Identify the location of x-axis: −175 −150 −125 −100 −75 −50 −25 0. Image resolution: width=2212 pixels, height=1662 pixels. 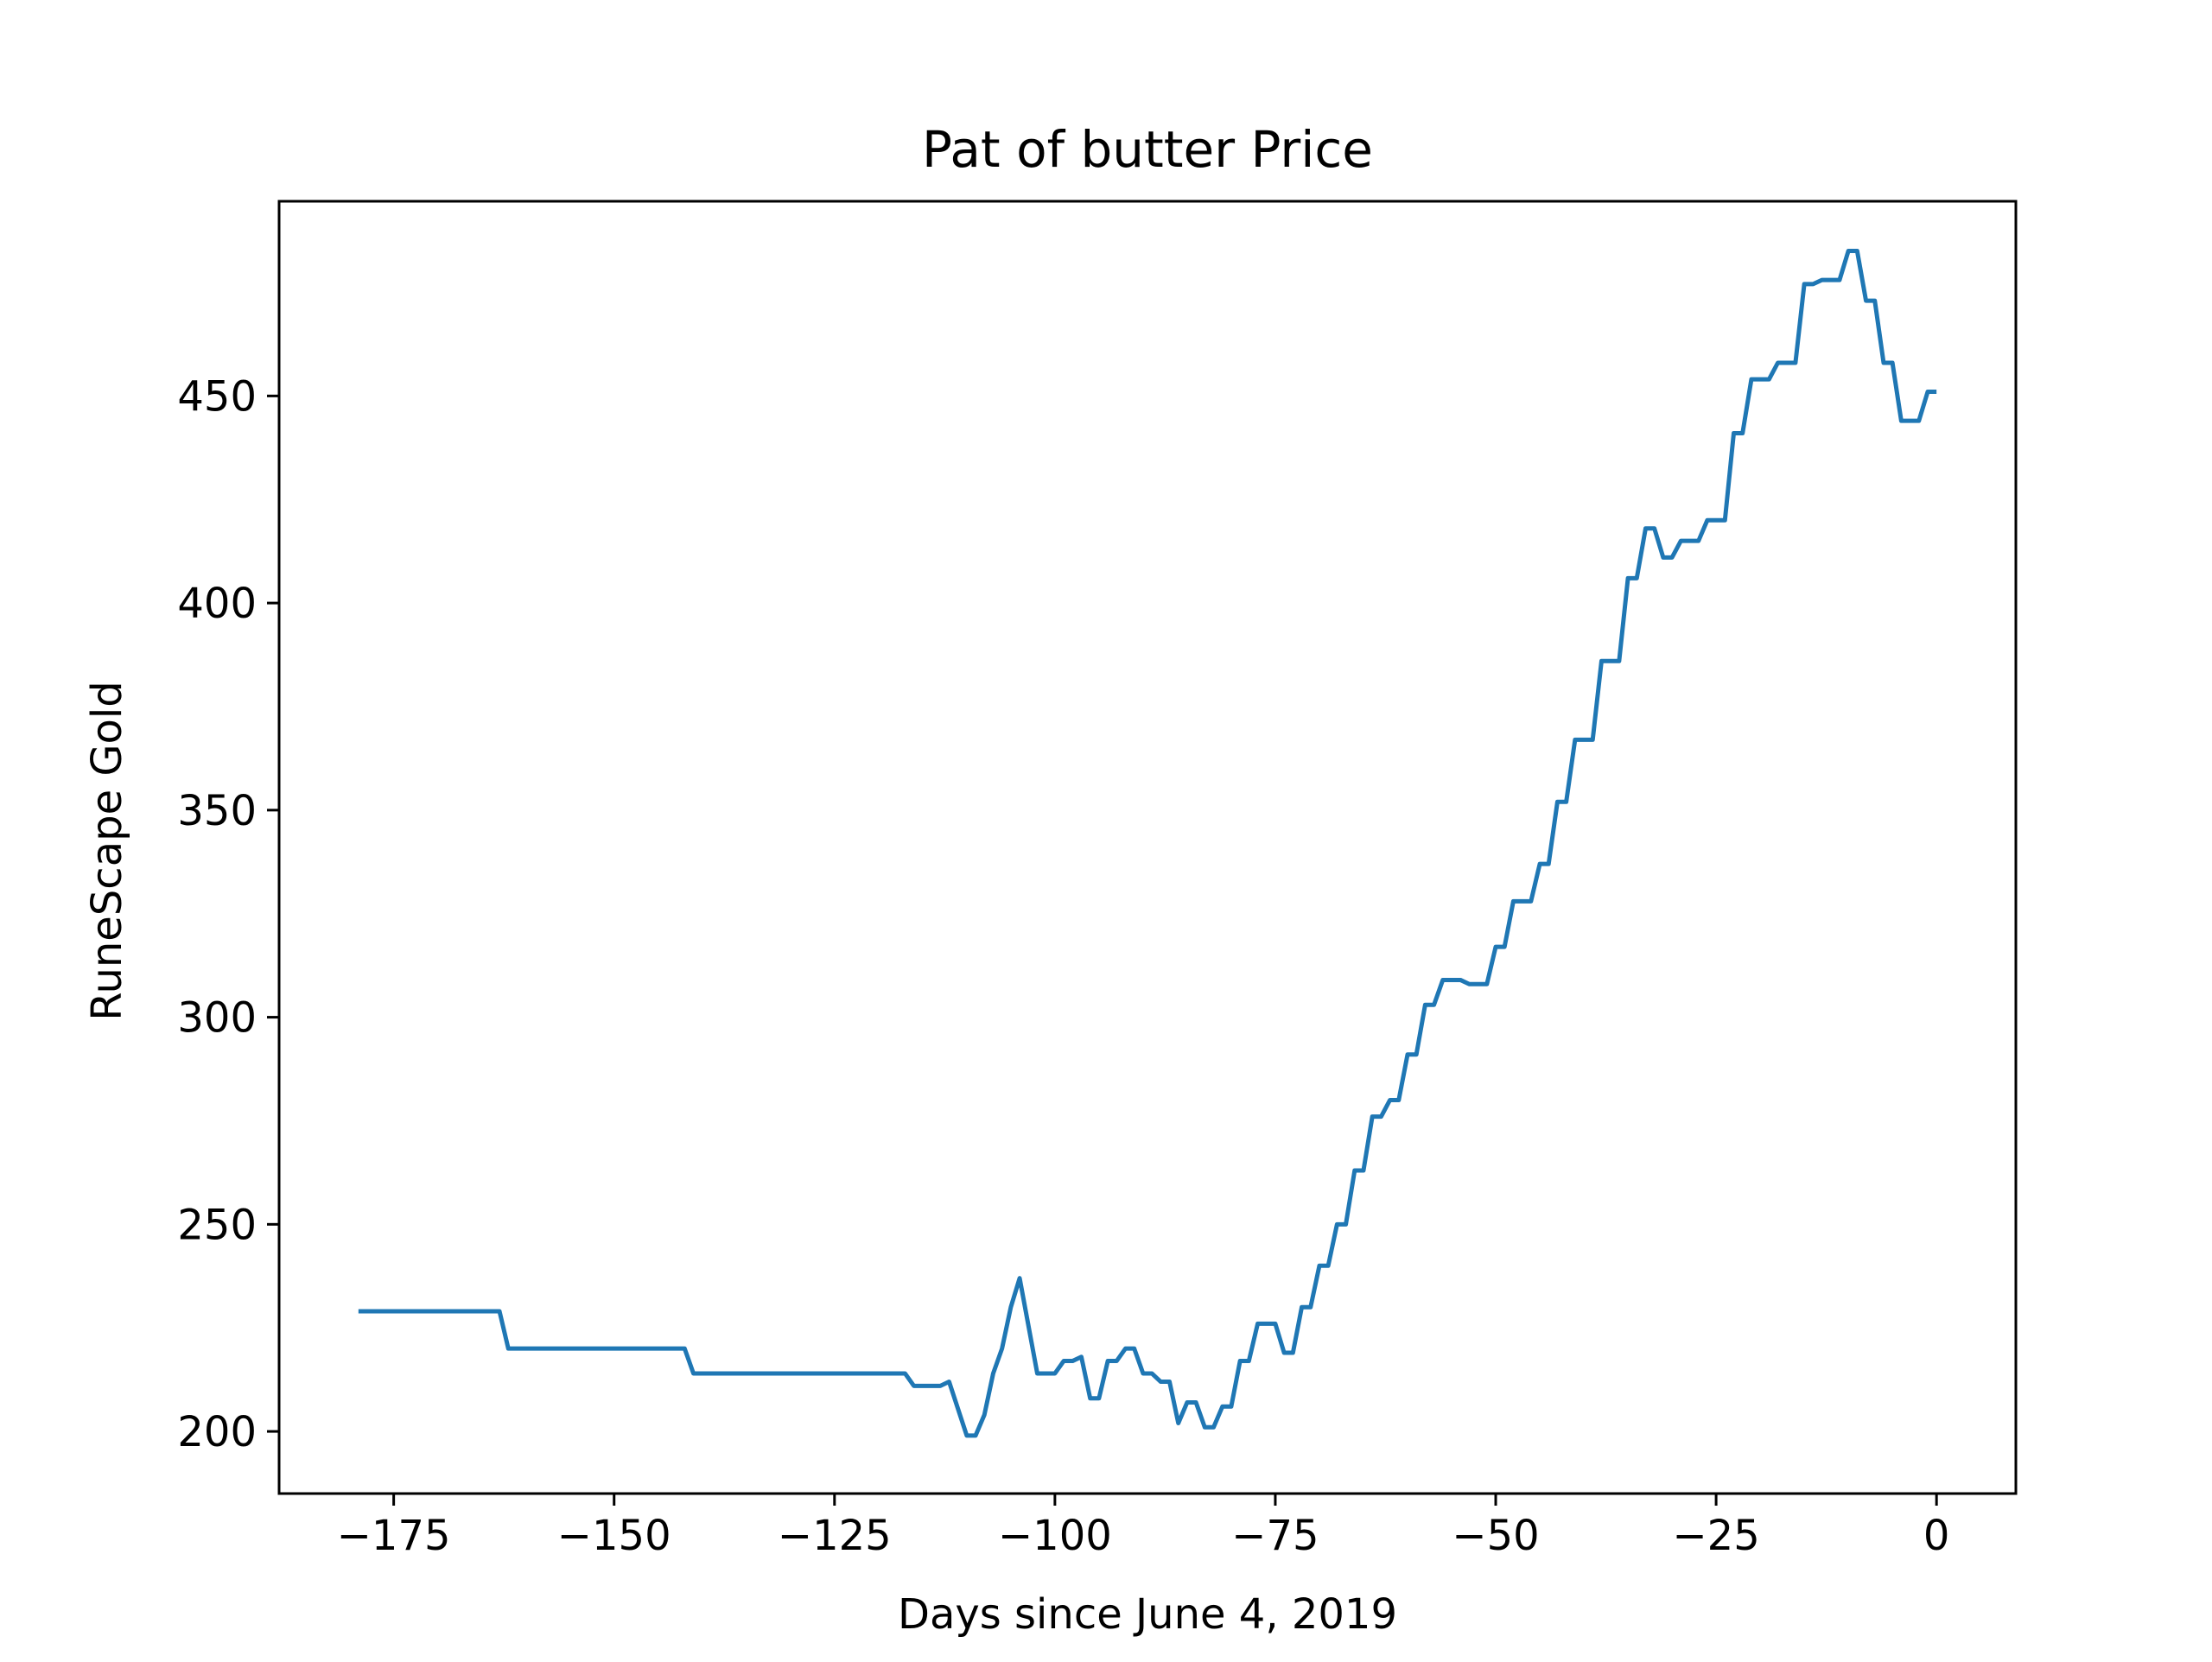
(1143, 1527).